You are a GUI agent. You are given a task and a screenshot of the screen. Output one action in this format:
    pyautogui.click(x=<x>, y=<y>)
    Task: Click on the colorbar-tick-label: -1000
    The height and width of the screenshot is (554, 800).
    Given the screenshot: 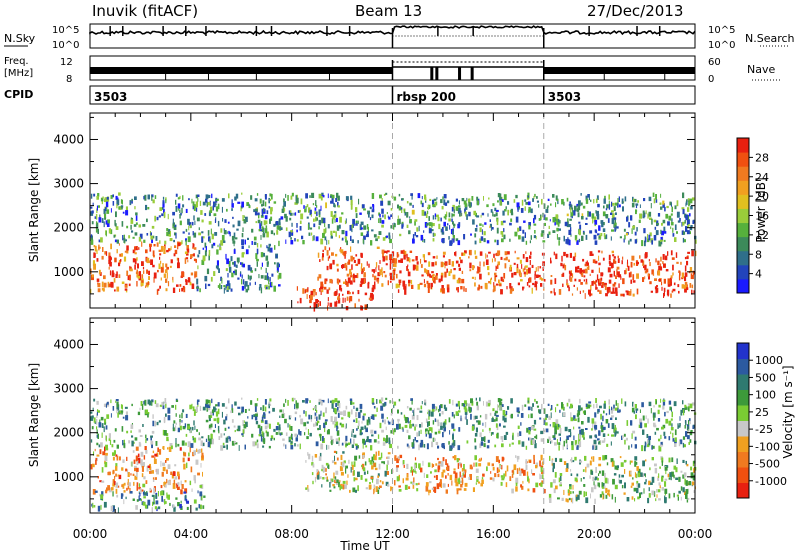 What is the action you would take?
    pyautogui.click(x=771, y=481)
    